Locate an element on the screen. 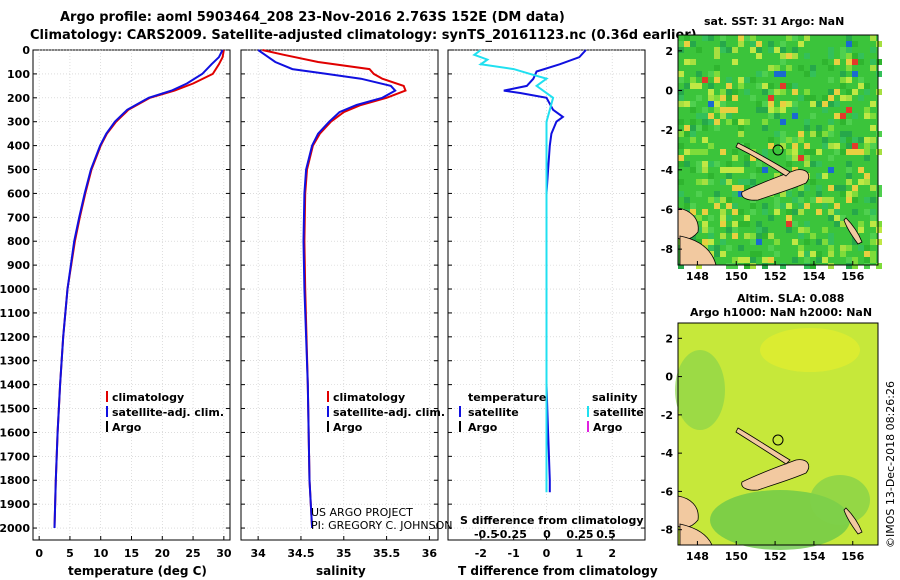  depth-tick-label: 300 is located at coordinates (18, 122).